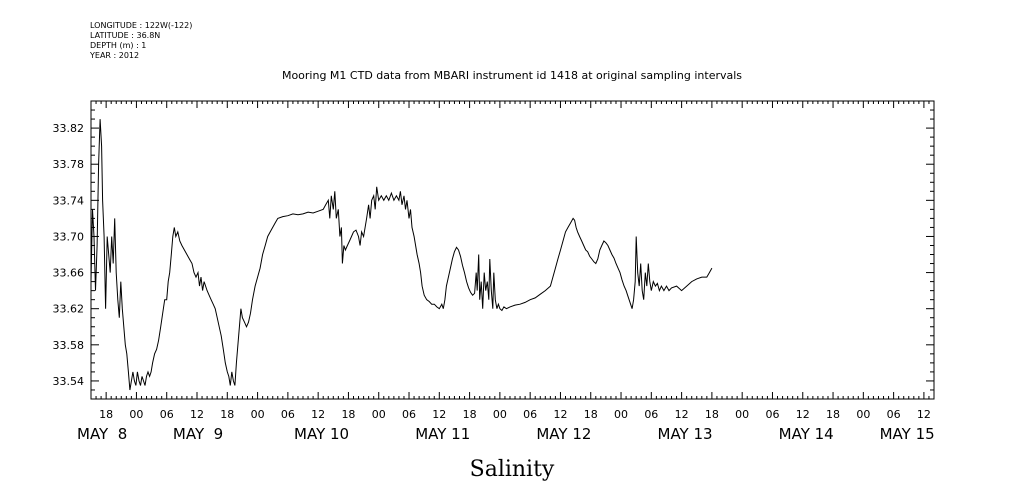 The image size is (1009, 504). Describe the element at coordinates (69, 236) in the screenshot. I see `y-tick-label: 33.70` at that location.